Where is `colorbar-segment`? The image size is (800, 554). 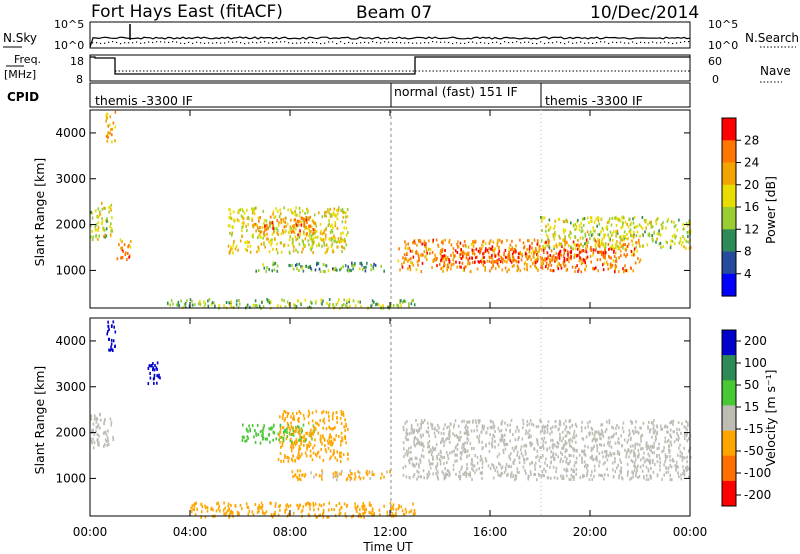
colorbar-segment is located at coordinates (729, 218).